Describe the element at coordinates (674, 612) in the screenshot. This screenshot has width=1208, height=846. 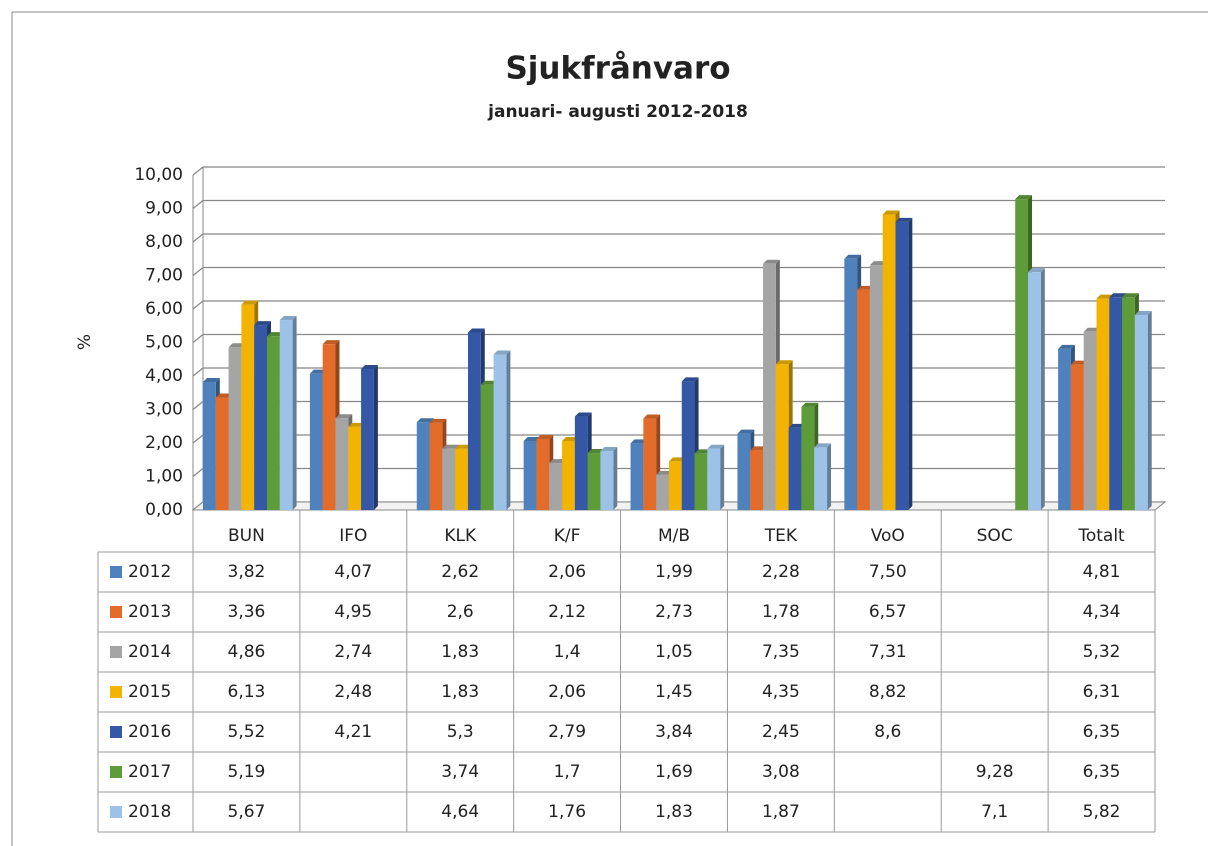
I see `data-label: 2,73` at that location.